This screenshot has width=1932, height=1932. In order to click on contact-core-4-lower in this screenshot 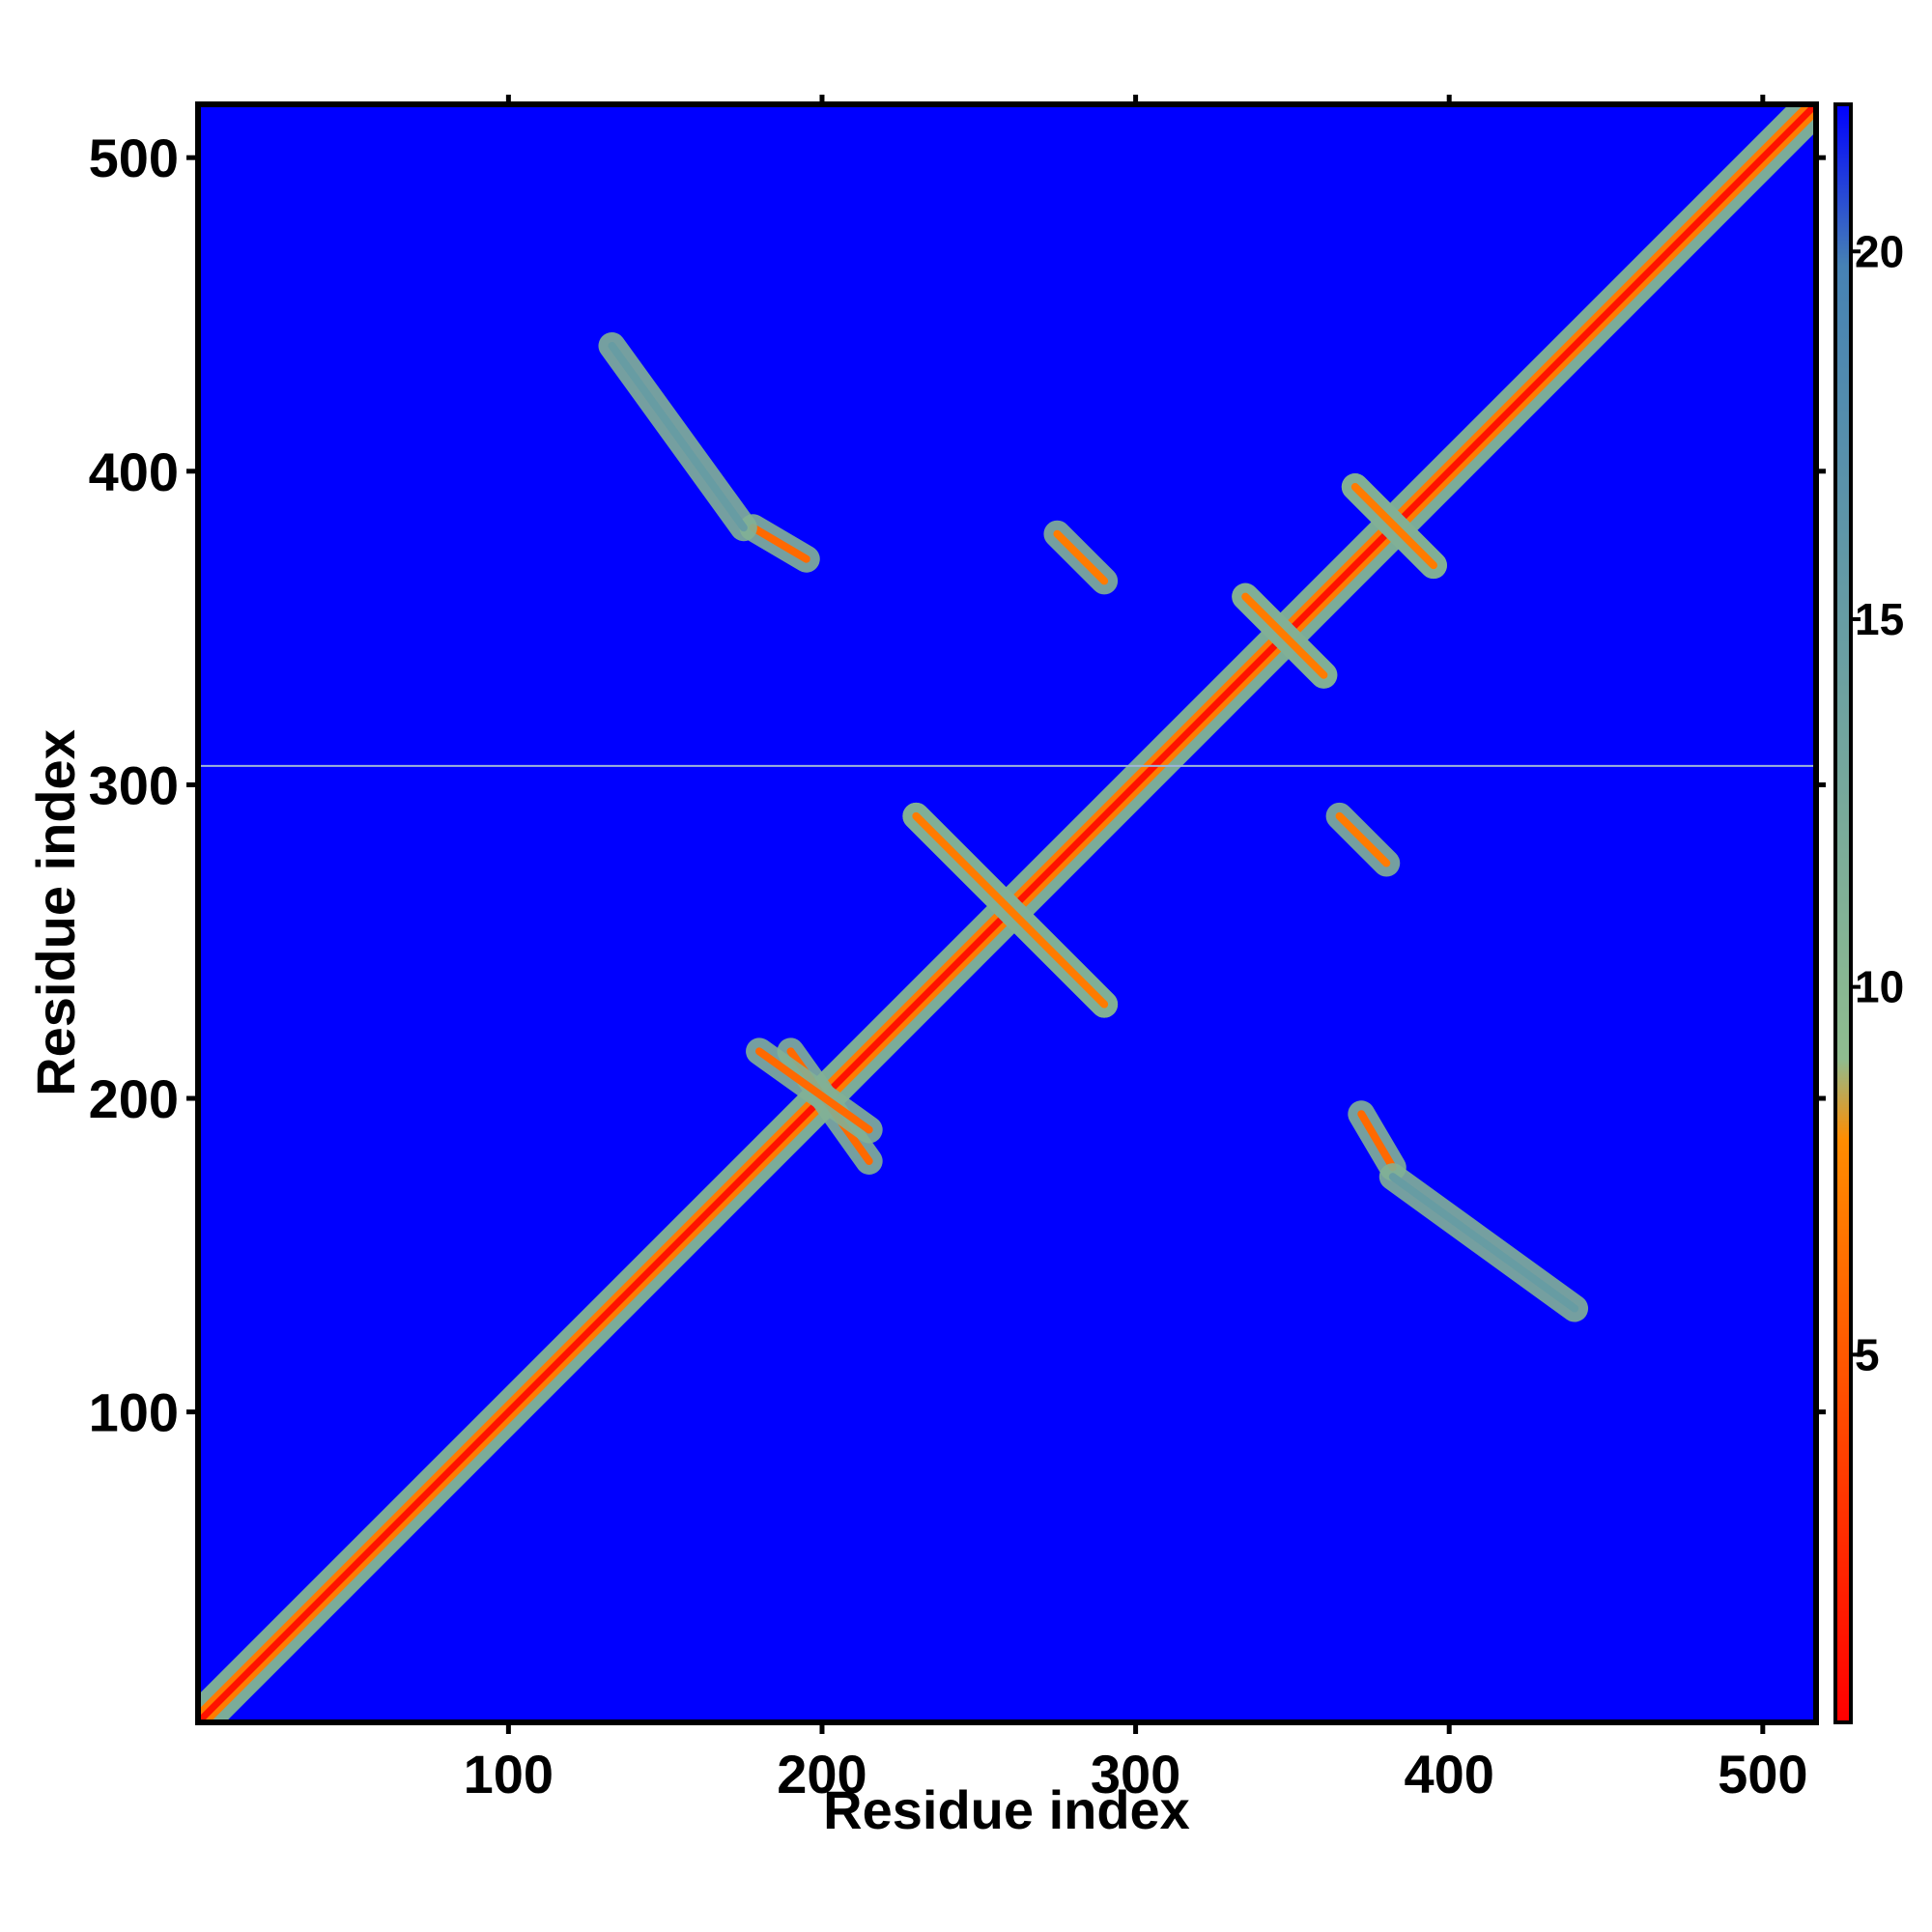, I will do `click(1363, 839)`.